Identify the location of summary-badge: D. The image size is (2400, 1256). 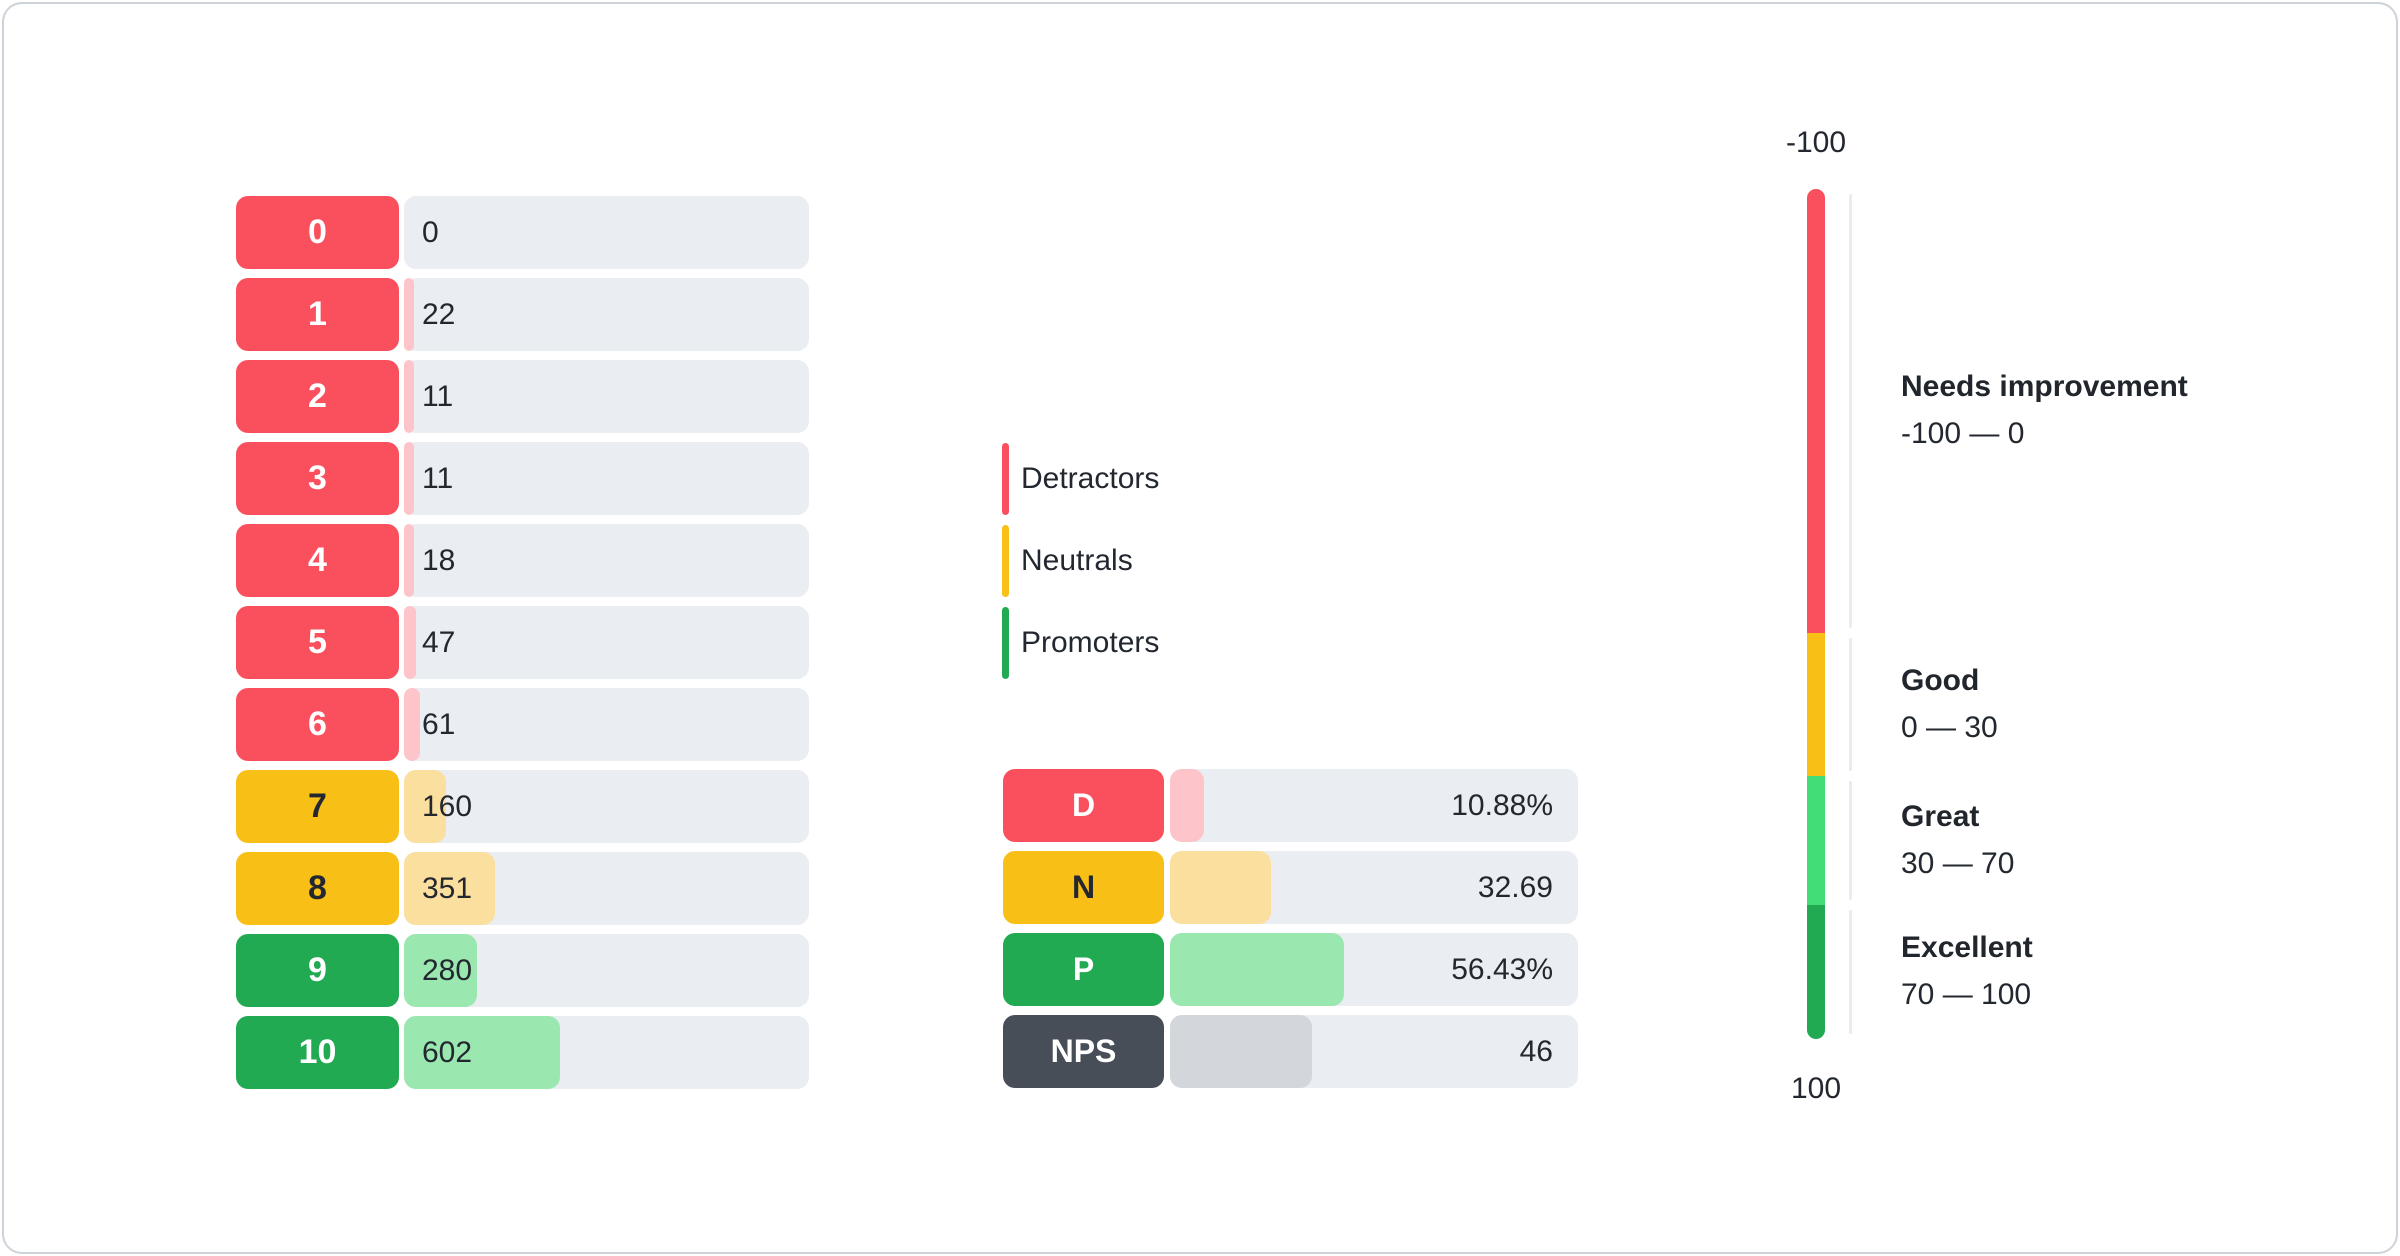
(1083, 805).